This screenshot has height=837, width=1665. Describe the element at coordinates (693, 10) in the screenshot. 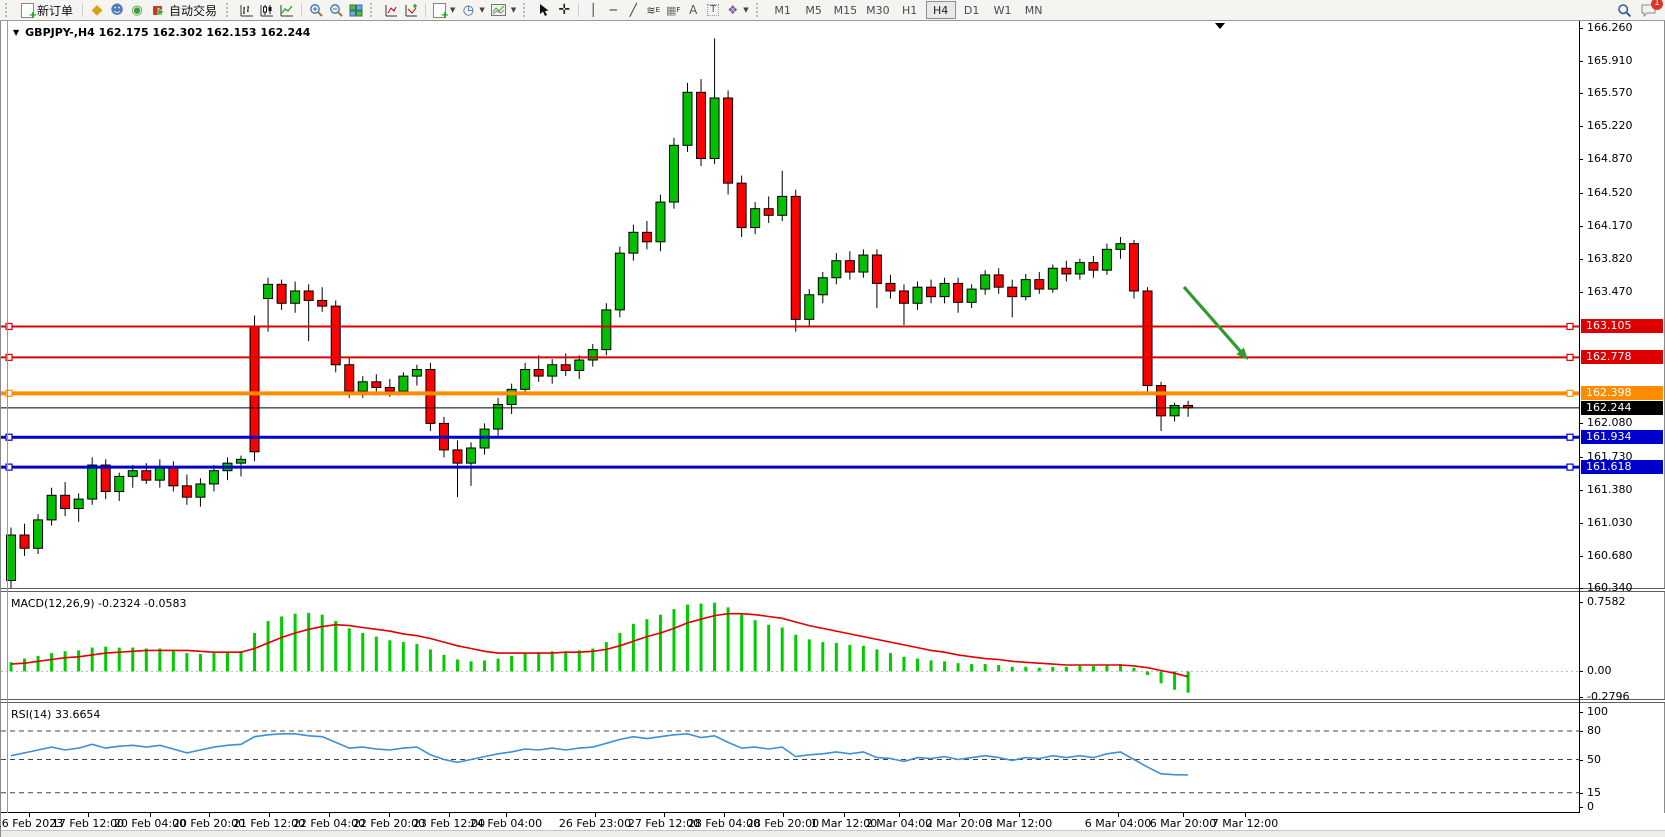

I see `text-icon: A` at that location.